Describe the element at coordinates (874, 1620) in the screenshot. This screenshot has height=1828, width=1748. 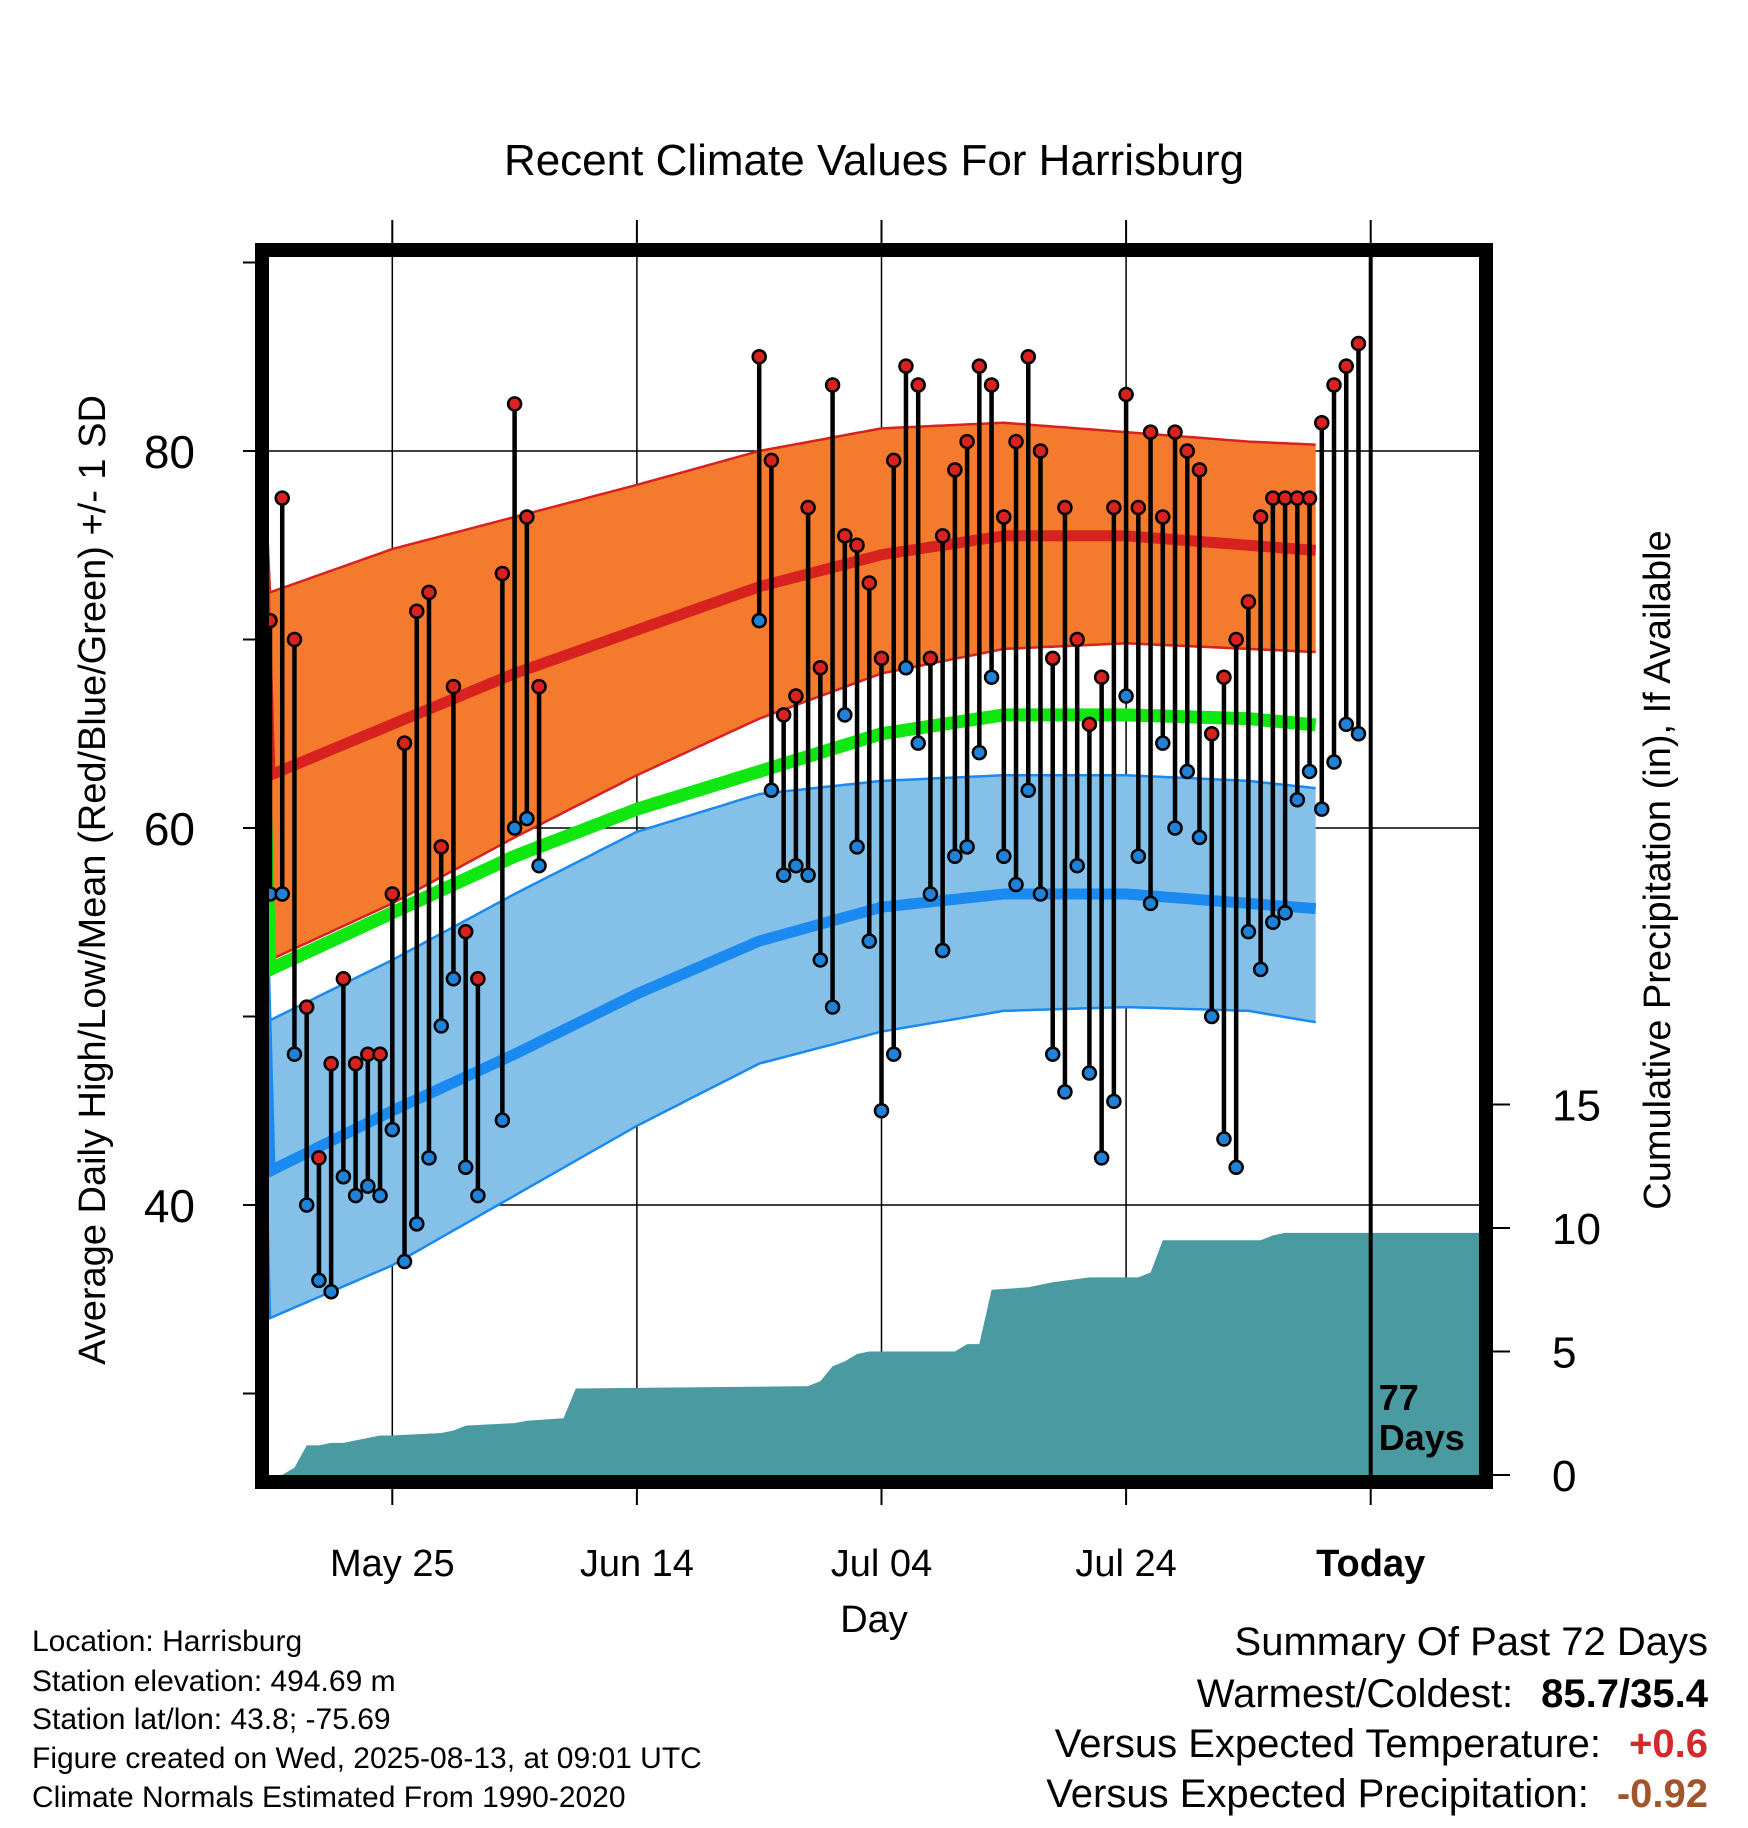
I see `x-axis-label: Day` at that location.